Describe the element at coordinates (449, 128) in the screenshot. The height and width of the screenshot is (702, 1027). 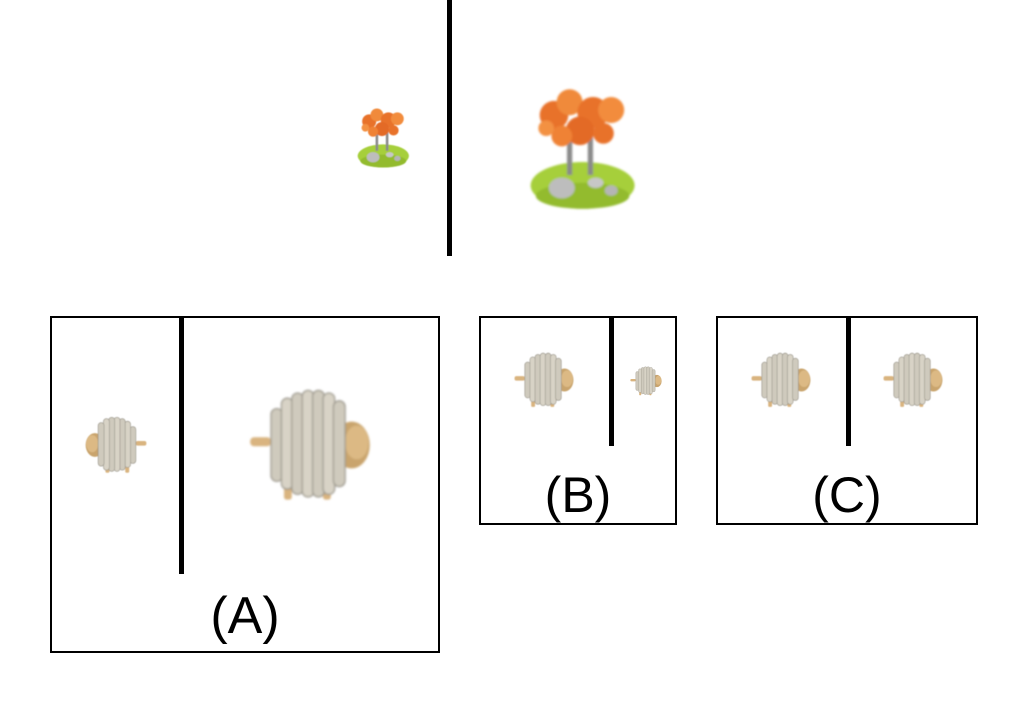
I see `reference-divider` at that location.